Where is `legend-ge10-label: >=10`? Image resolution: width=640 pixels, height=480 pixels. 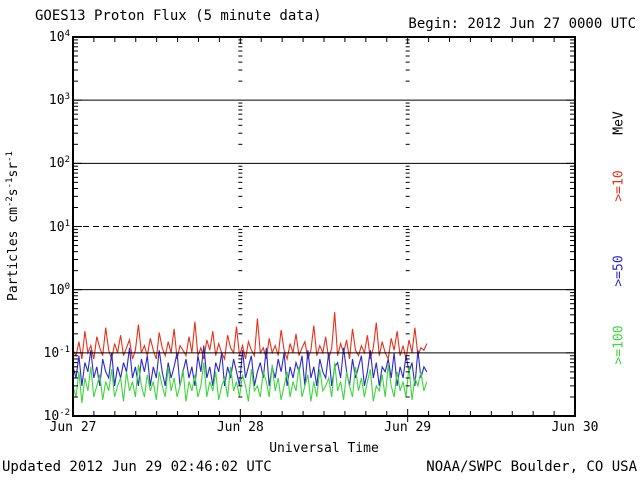 legend-ge10-label: >=10 is located at coordinates (619, 186).